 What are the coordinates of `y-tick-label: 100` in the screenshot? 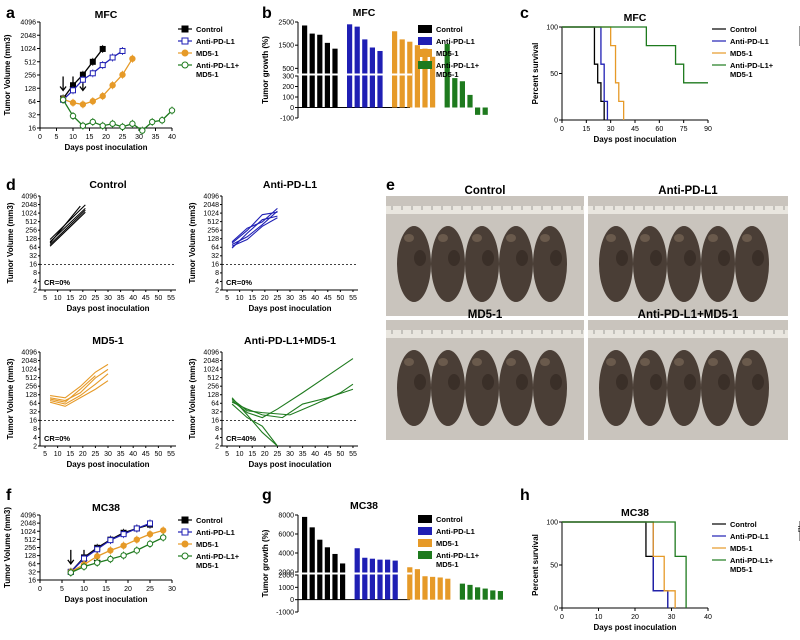 It's located at (552, 523).